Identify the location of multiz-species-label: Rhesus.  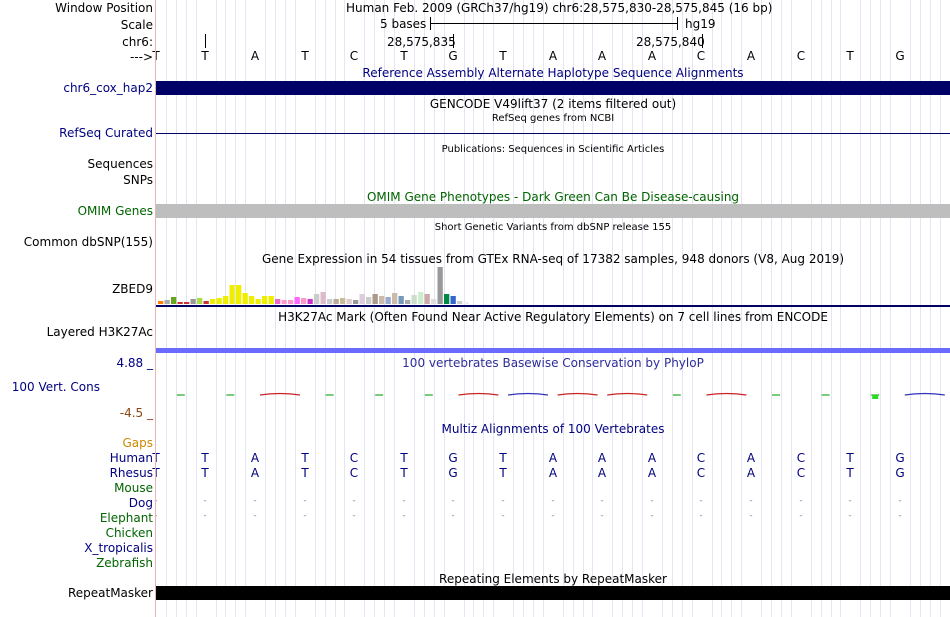
(131, 473).